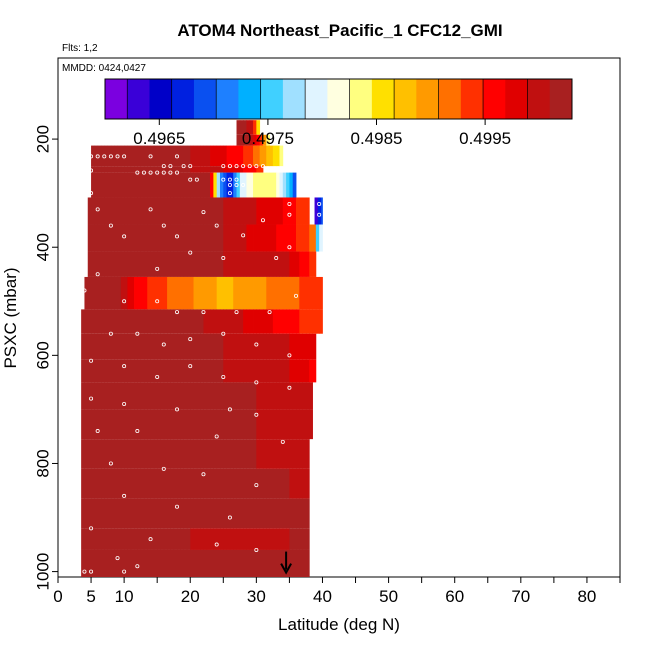 This screenshot has width=650, height=650. Describe the element at coordinates (268, 138) in the screenshot. I see `colorbar-tick-label: 0.4975` at that location.